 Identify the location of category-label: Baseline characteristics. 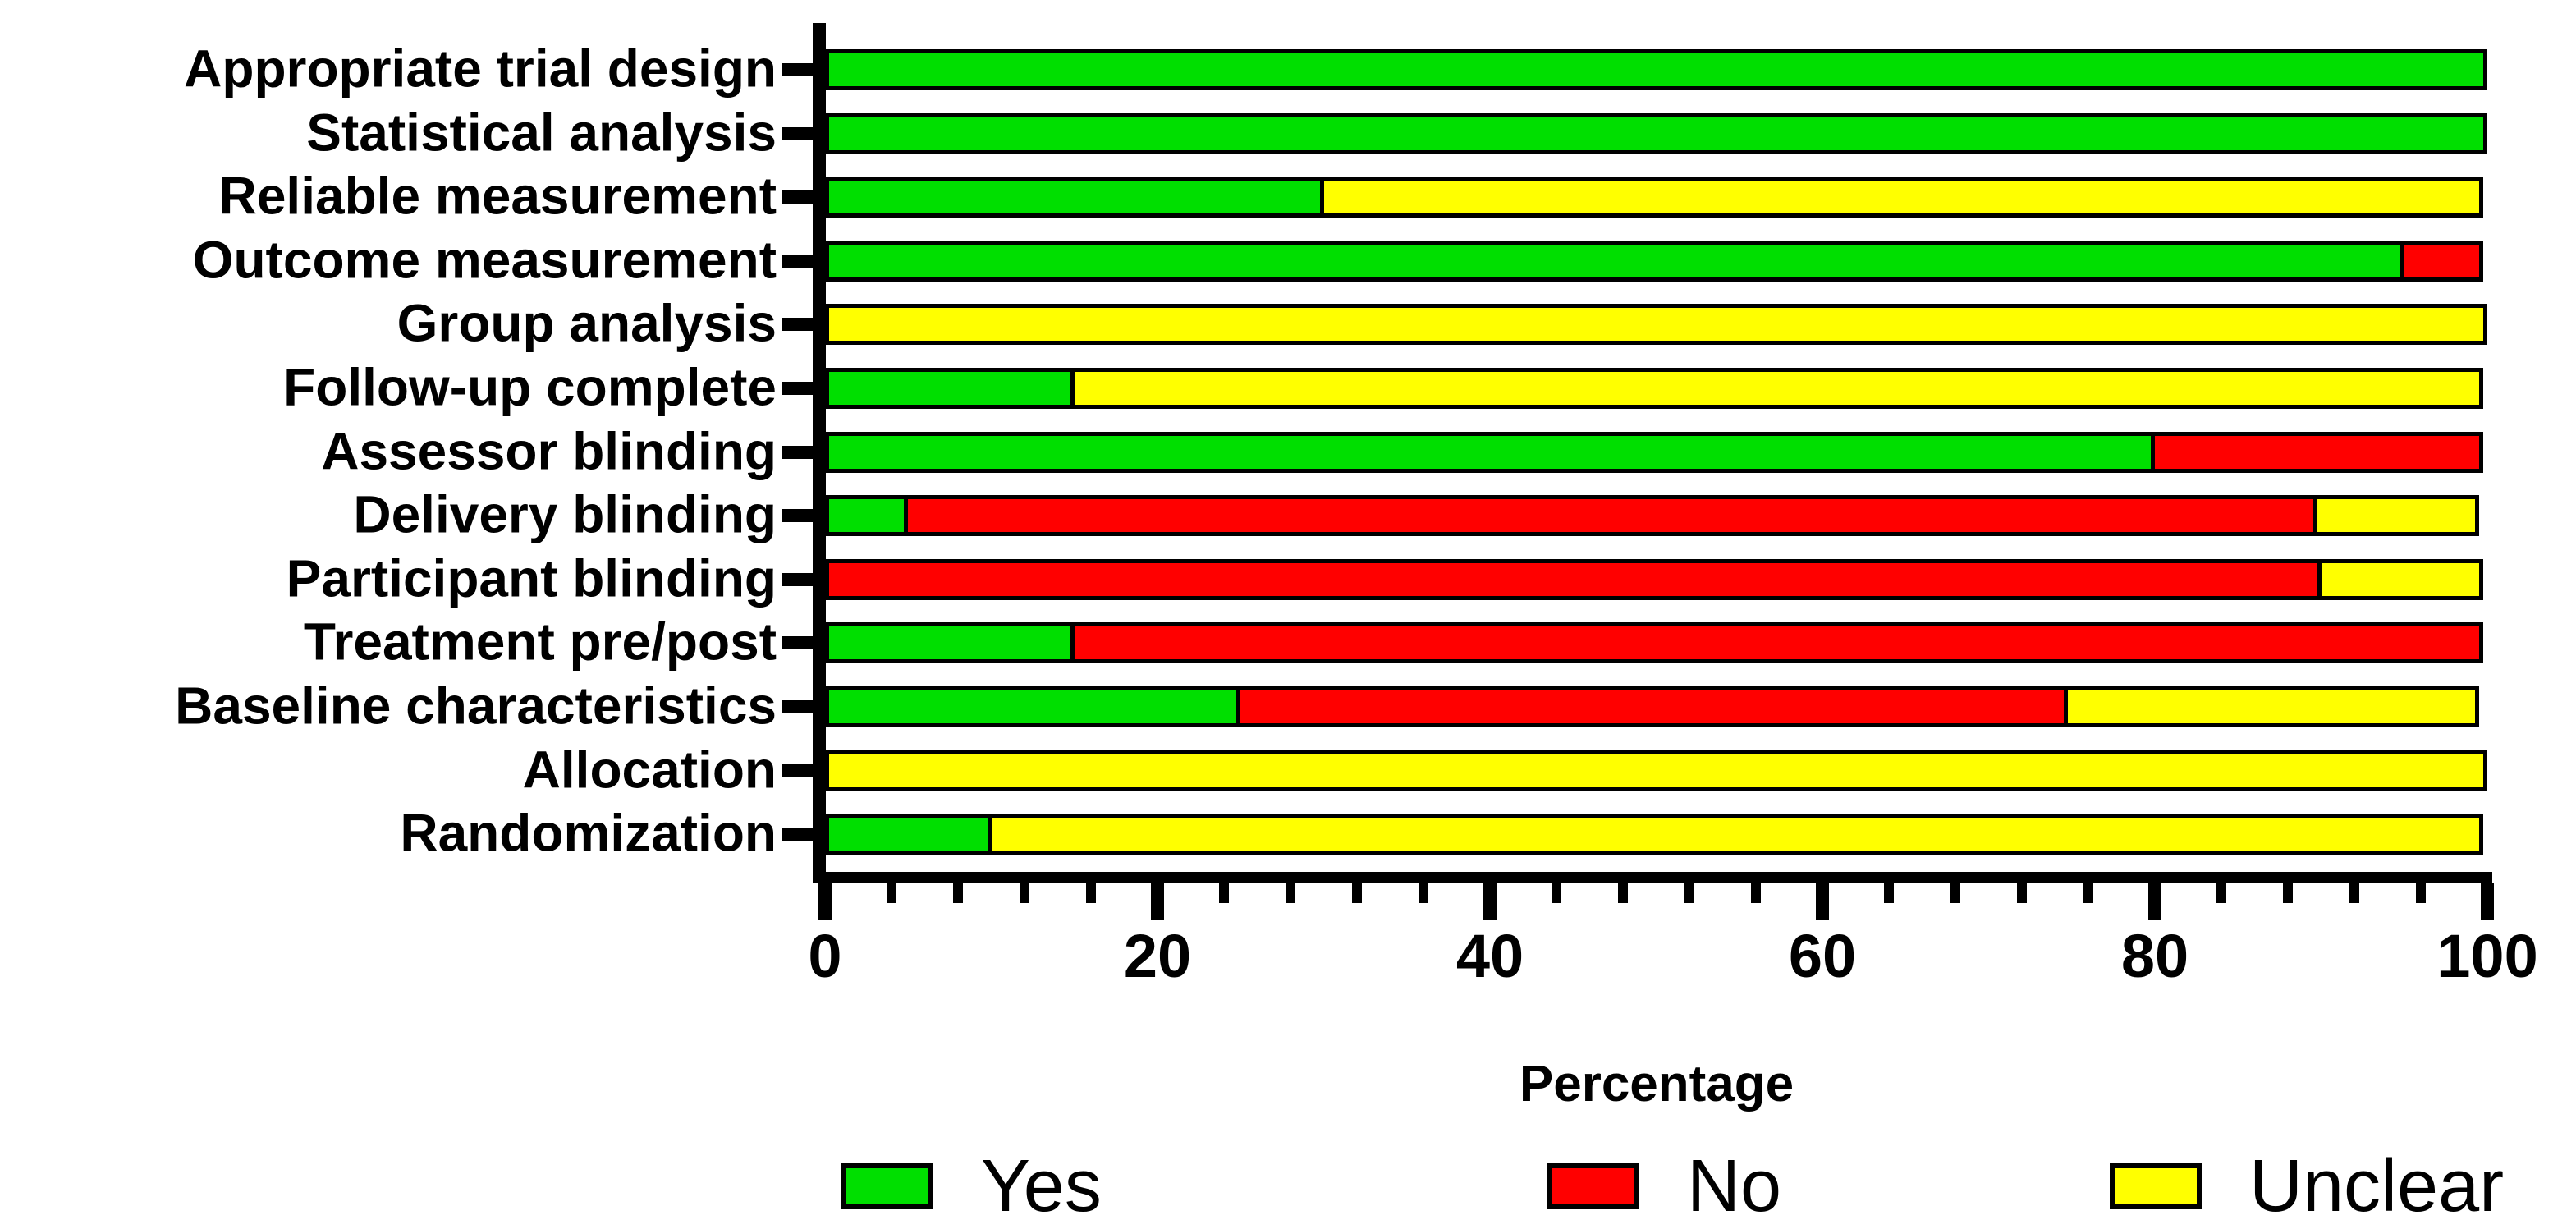
(476, 706).